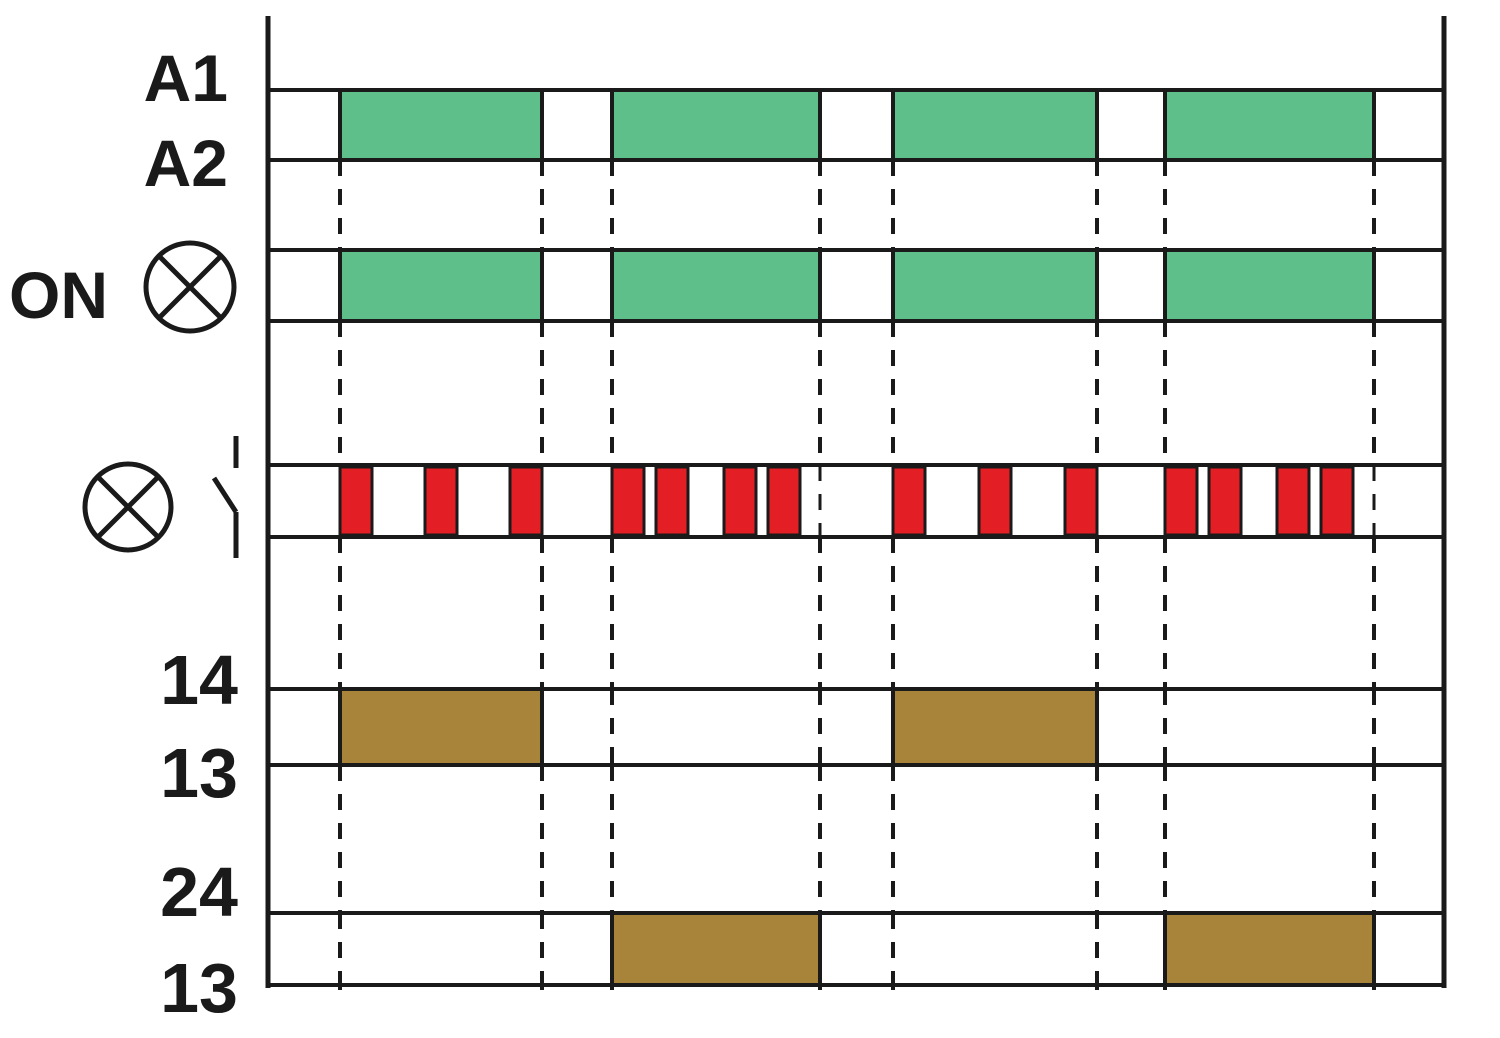 Image resolution: width=1500 pixels, height=1038 pixels. What do you see at coordinates (225, 497) in the screenshot?
I see `switch-contact-icon` at bounding box center [225, 497].